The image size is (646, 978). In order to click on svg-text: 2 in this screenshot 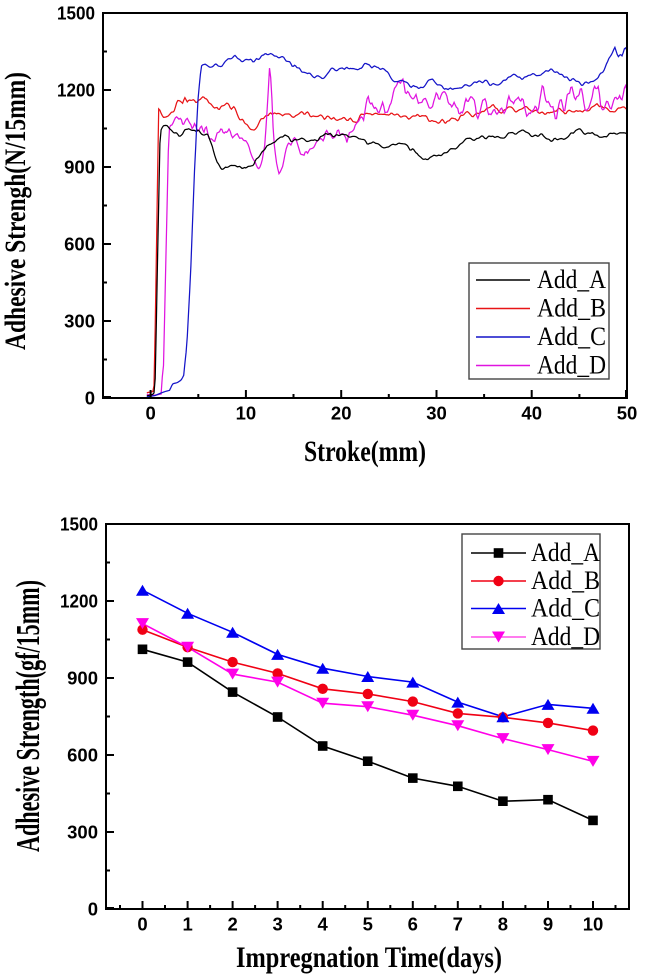, I will do `click(232, 924)`.